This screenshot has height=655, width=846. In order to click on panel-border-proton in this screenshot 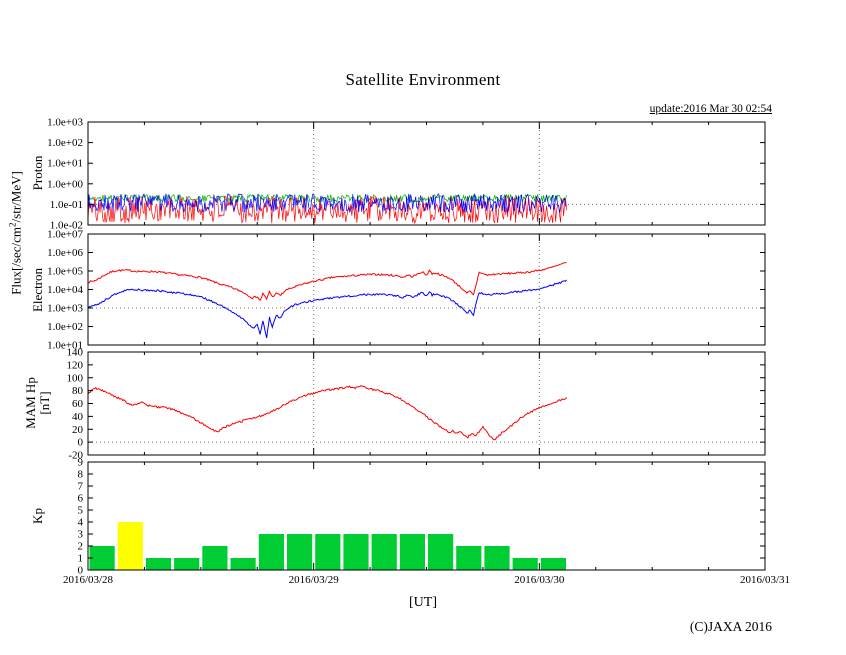, I will do `click(426, 173)`.